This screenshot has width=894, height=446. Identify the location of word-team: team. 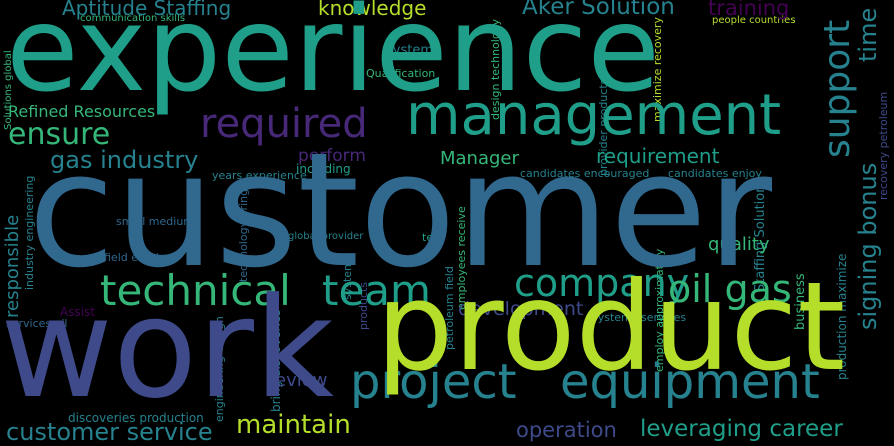
(376, 290).